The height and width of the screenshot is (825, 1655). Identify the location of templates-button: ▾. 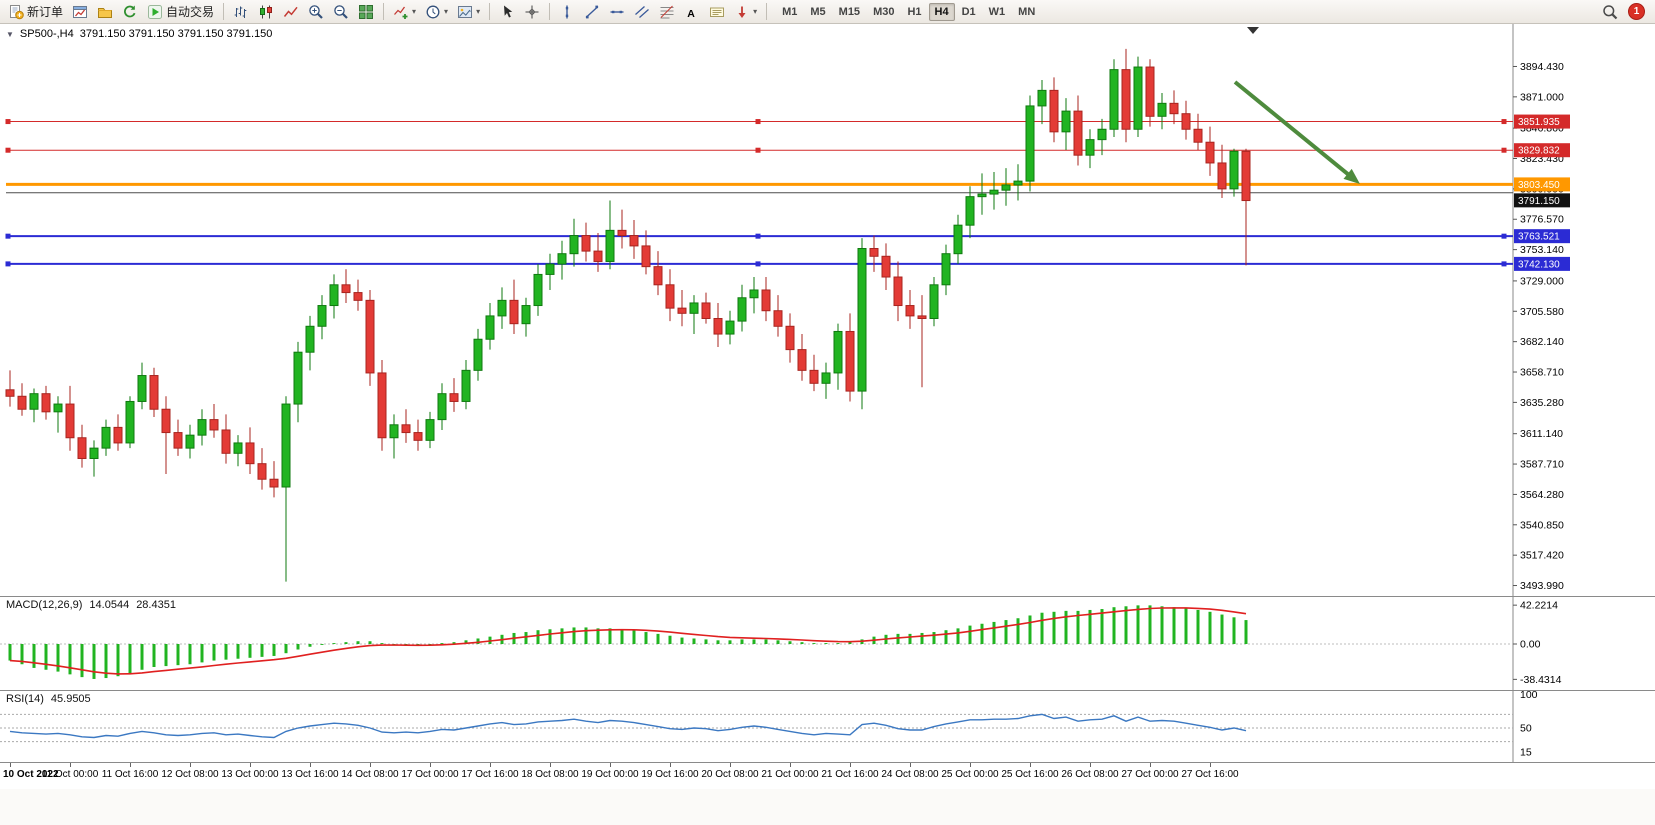
(468, 12).